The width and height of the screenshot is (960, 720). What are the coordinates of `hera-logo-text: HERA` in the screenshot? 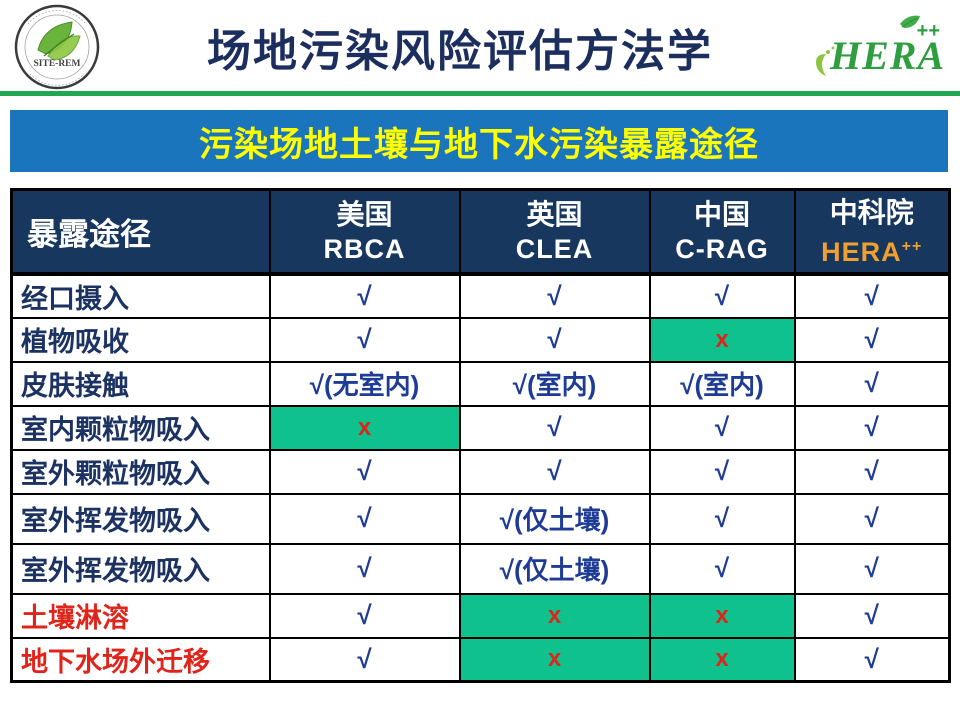 It's located at (888, 55).